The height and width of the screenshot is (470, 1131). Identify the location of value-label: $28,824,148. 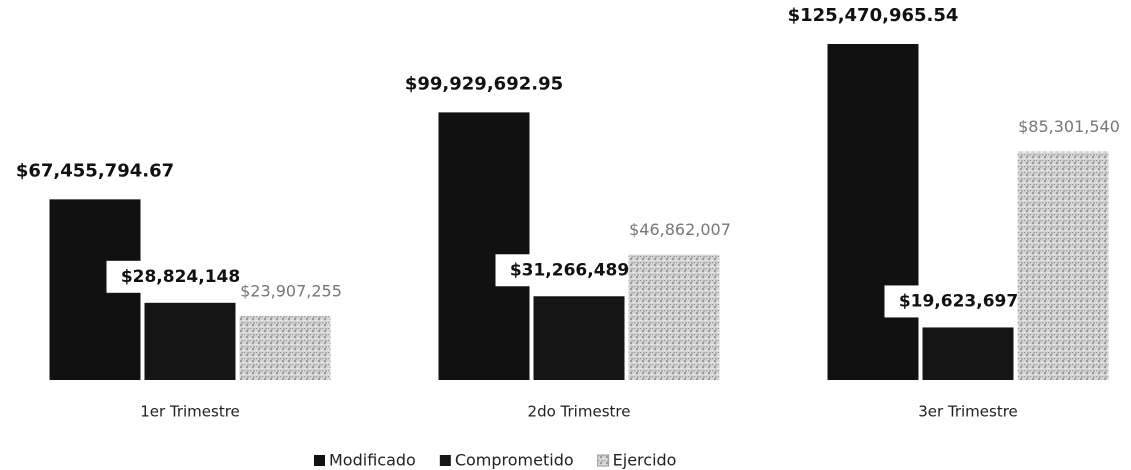
(180, 277).